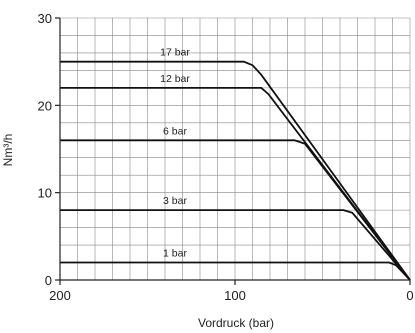  I want to click on x-axis-title: Vordruck (bar), so click(236, 323).